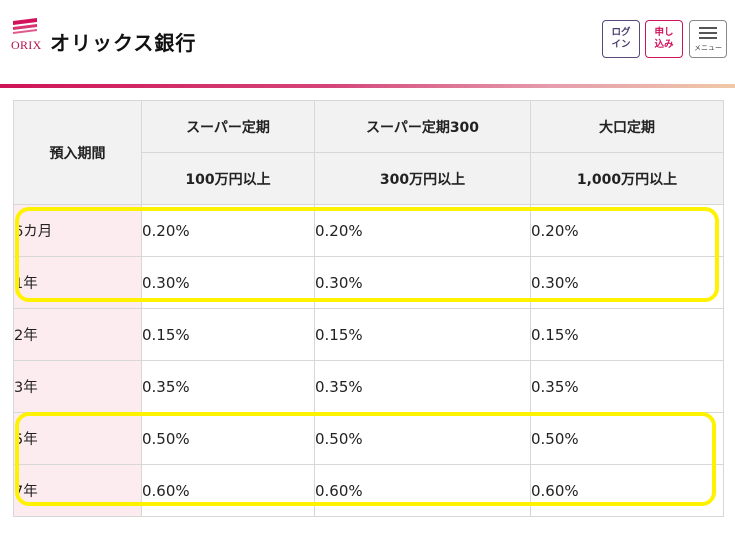  What do you see at coordinates (627, 126) in the screenshot?
I see `product-name: 大口定期` at bounding box center [627, 126].